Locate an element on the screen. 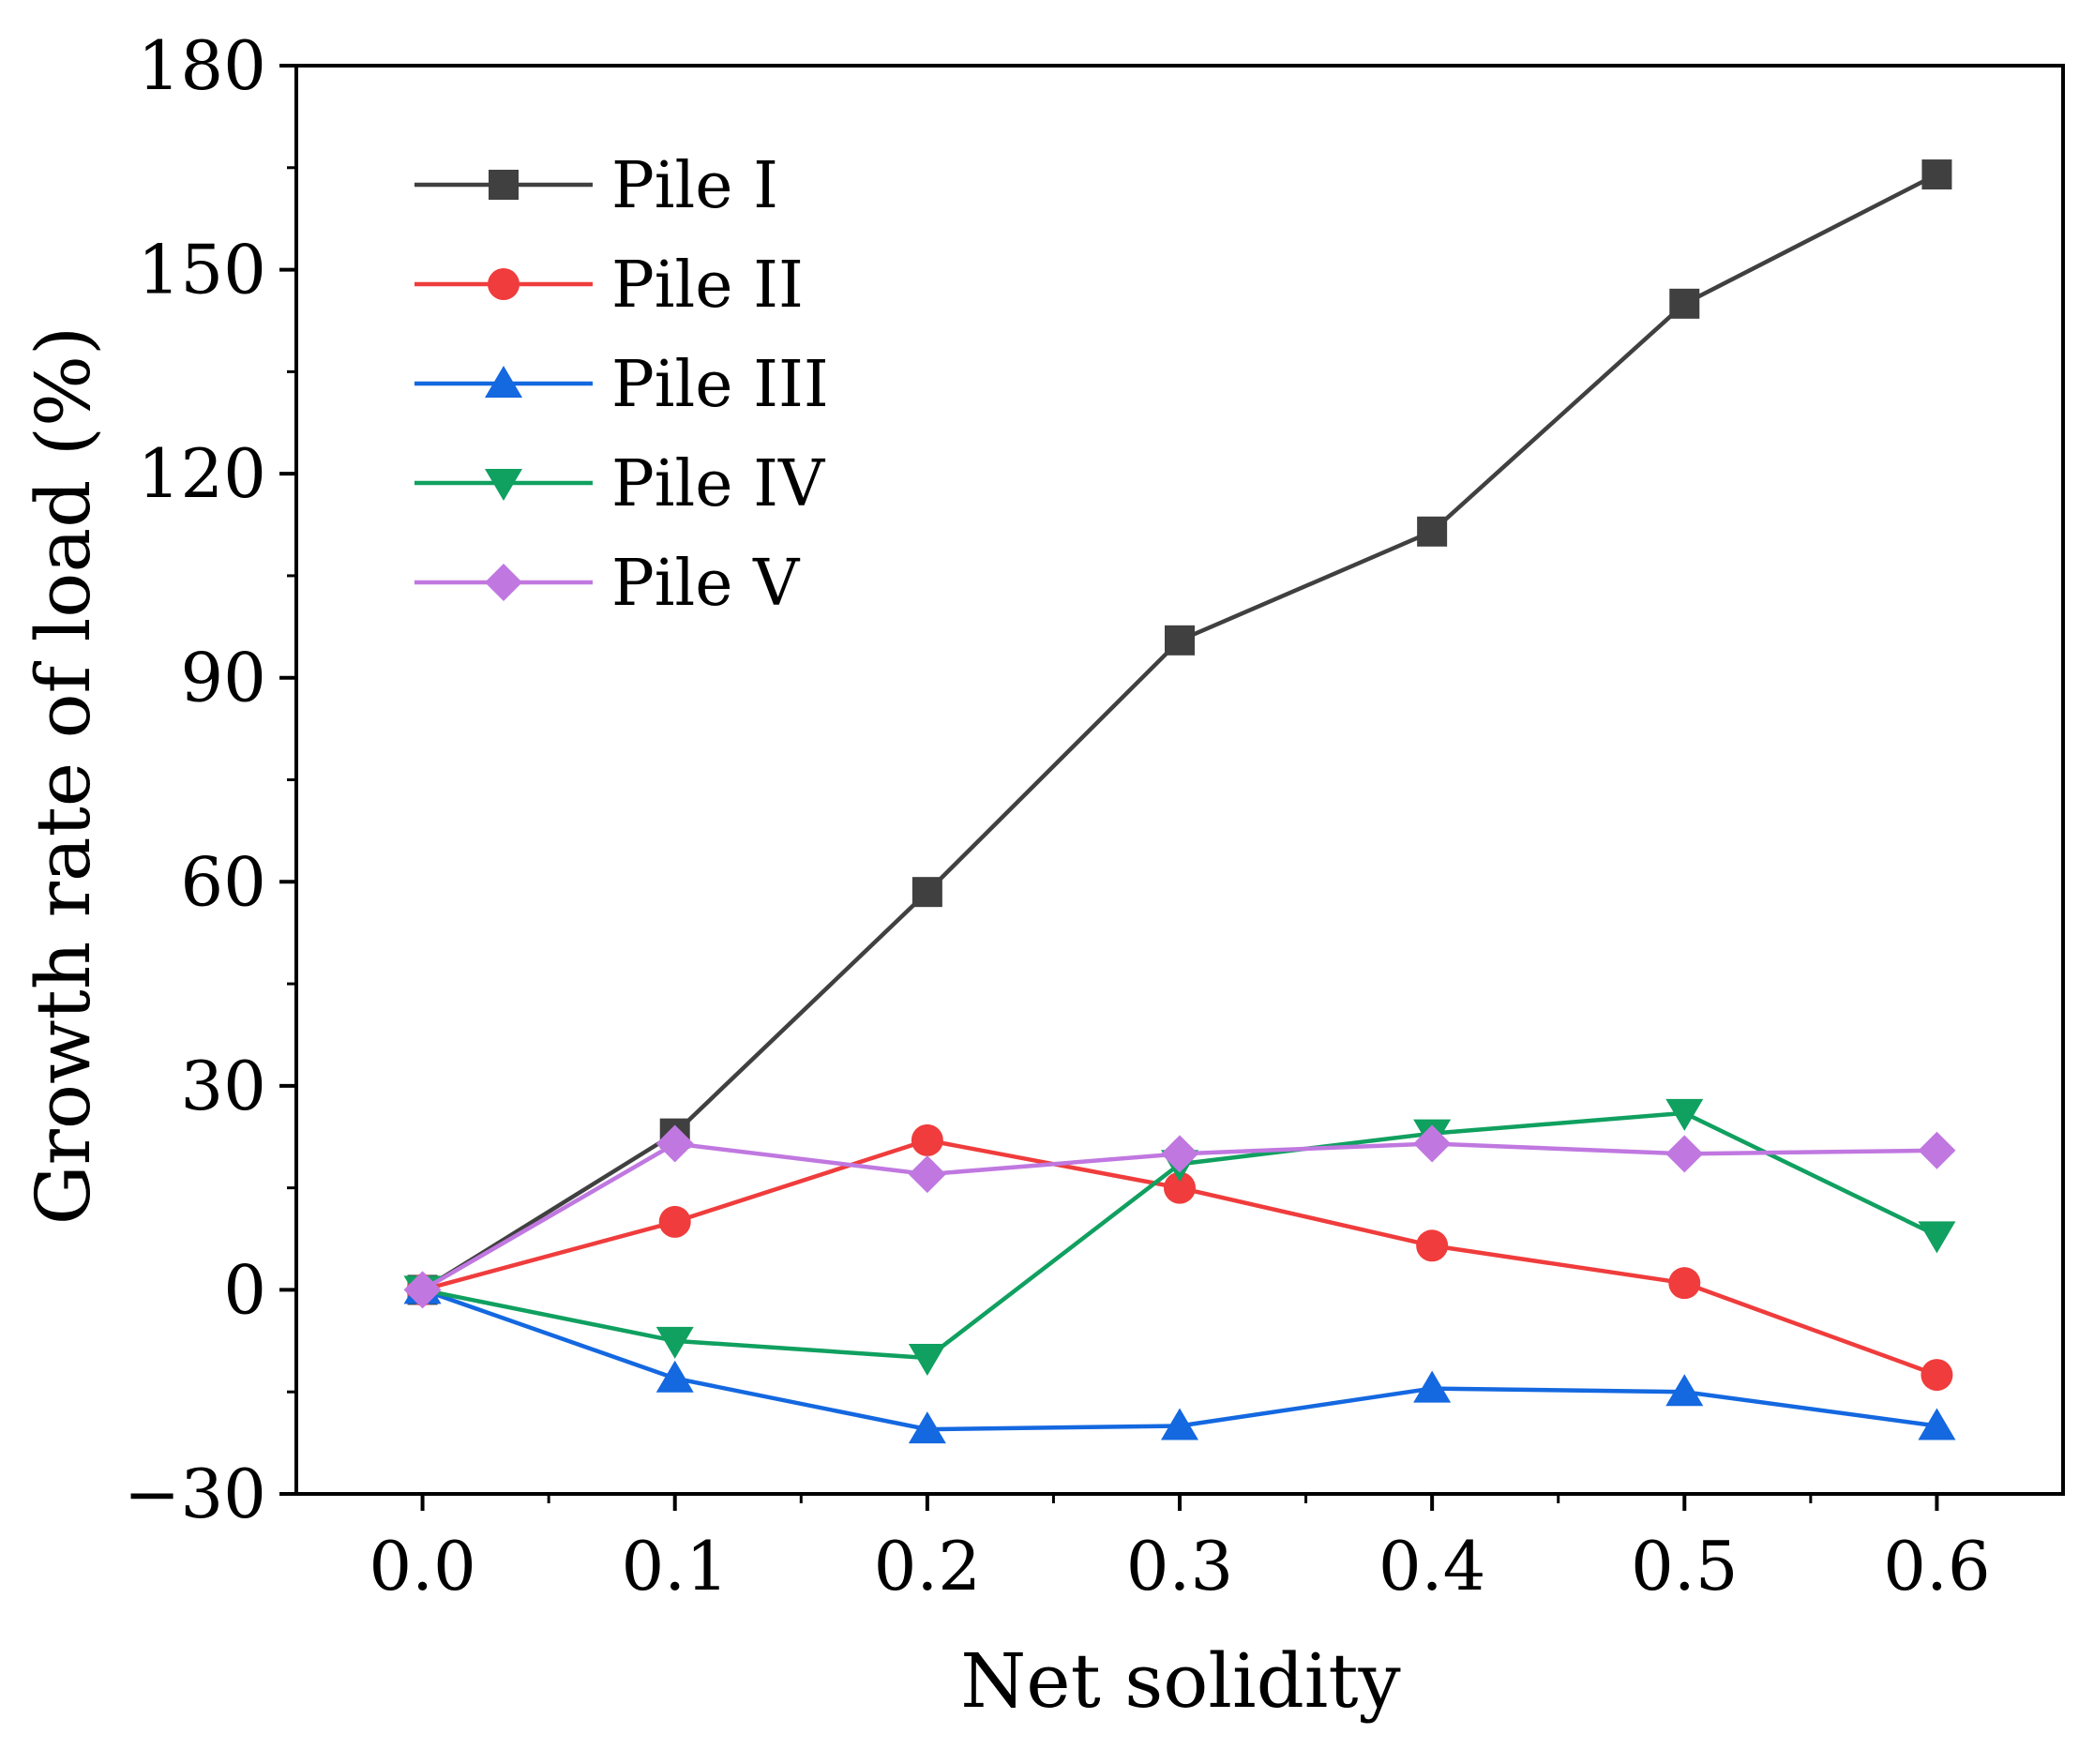 The image size is (2094, 1764). y-tick-label: 0 is located at coordinates (245, 1289).